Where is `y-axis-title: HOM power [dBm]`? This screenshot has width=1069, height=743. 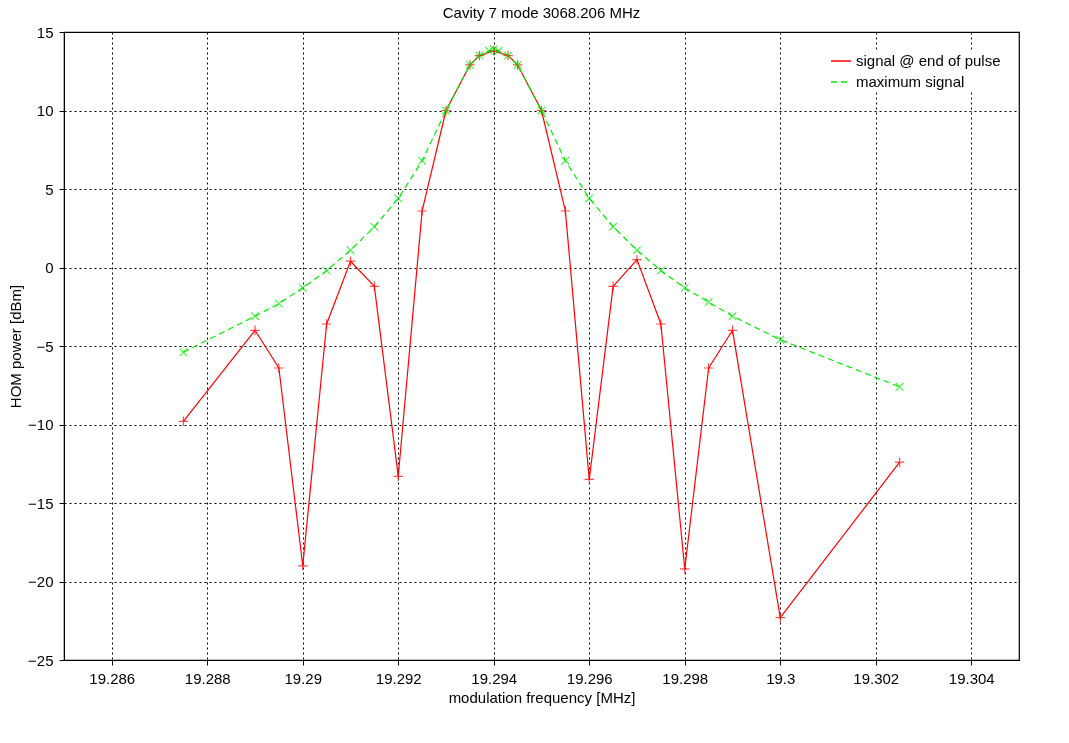
y-axis-title: HOM power [dBm] is located at coordinates (16, 346).